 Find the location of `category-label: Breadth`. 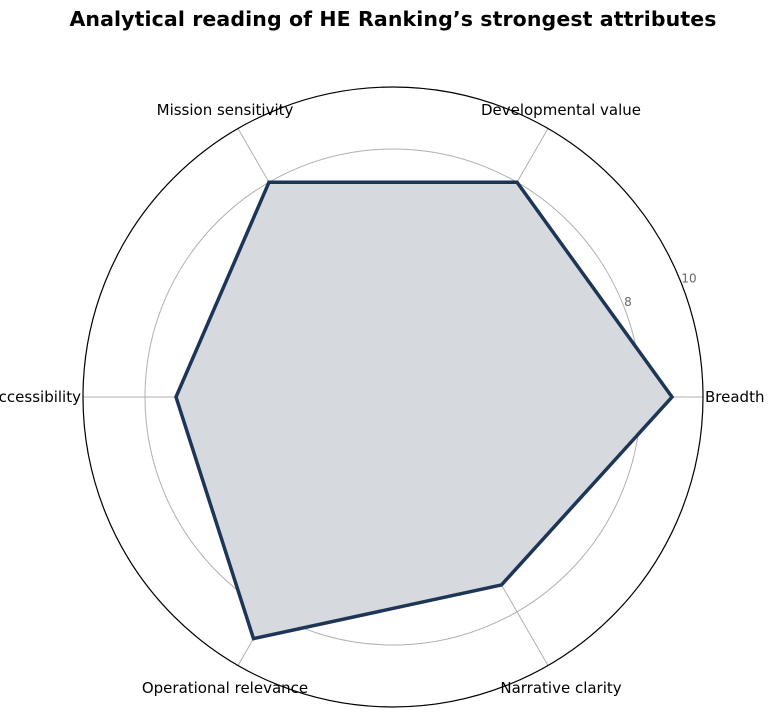

category-label: Breadth is located at coordinates (734, 397).